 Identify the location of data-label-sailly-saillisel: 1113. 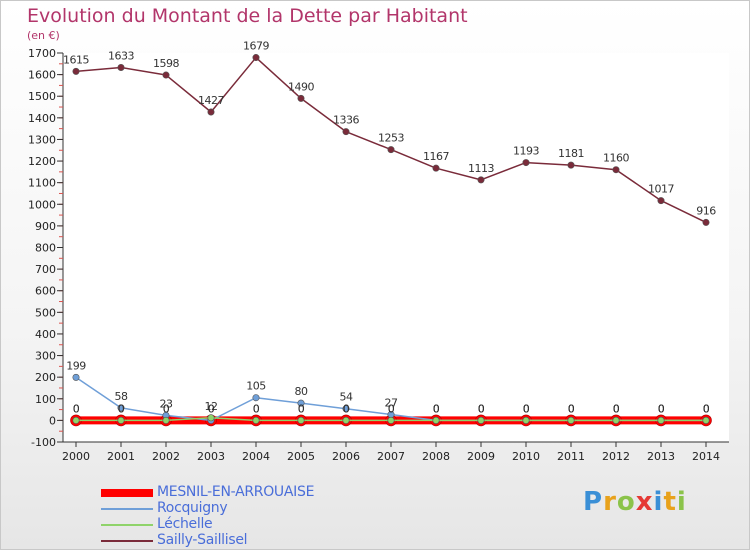
(481, 168).